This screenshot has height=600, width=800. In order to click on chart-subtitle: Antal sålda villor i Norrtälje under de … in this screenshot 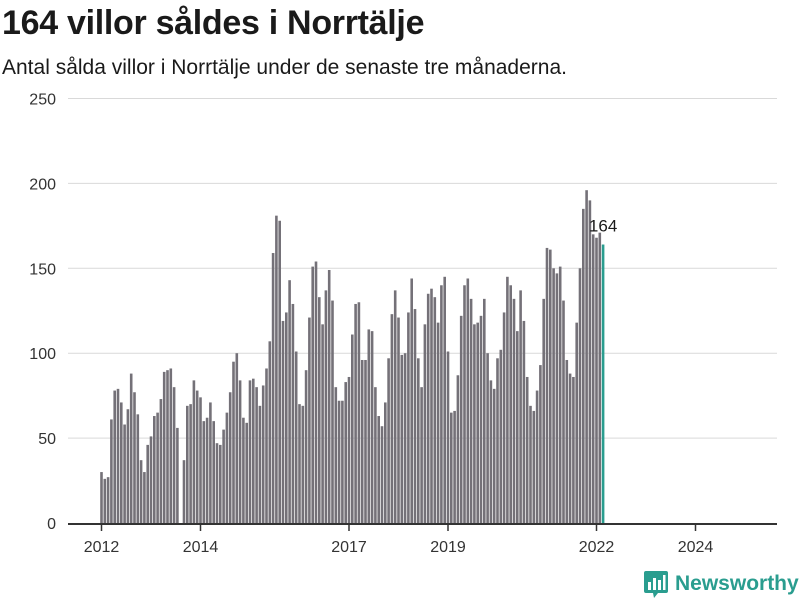, I will do `click(284, 67)`.